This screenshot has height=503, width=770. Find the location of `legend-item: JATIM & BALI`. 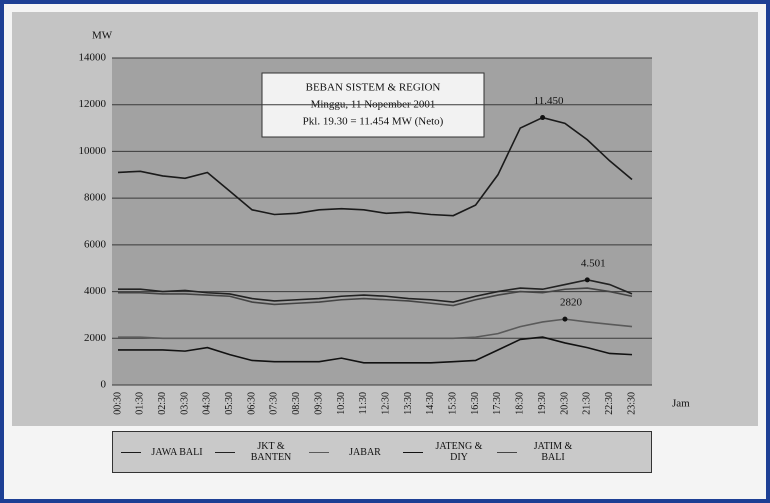

legend-item: JATIM & BALI is located at coordinates (540, 452).